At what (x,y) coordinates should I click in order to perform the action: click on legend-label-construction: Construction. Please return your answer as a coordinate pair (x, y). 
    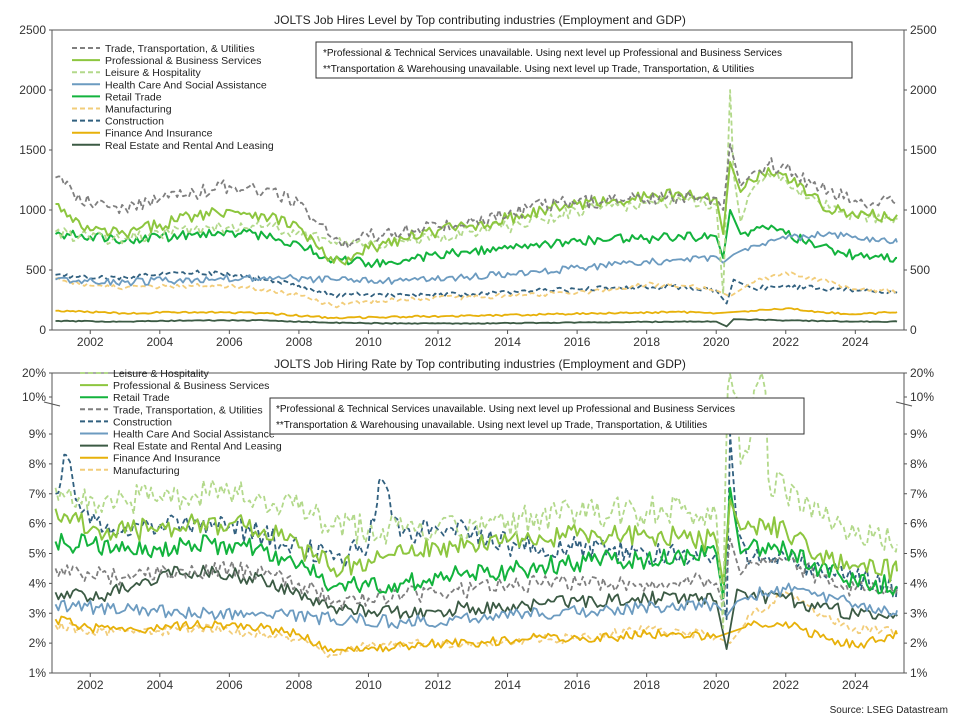
    Looking at the image, I should click on (142, 422).